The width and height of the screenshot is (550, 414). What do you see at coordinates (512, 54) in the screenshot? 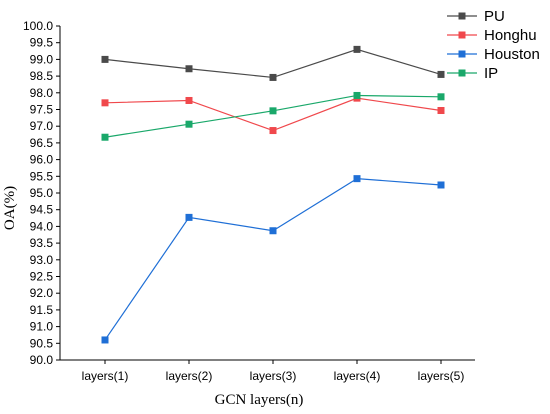
I see `legend-label: Houston` at bounding box center [512, 54].